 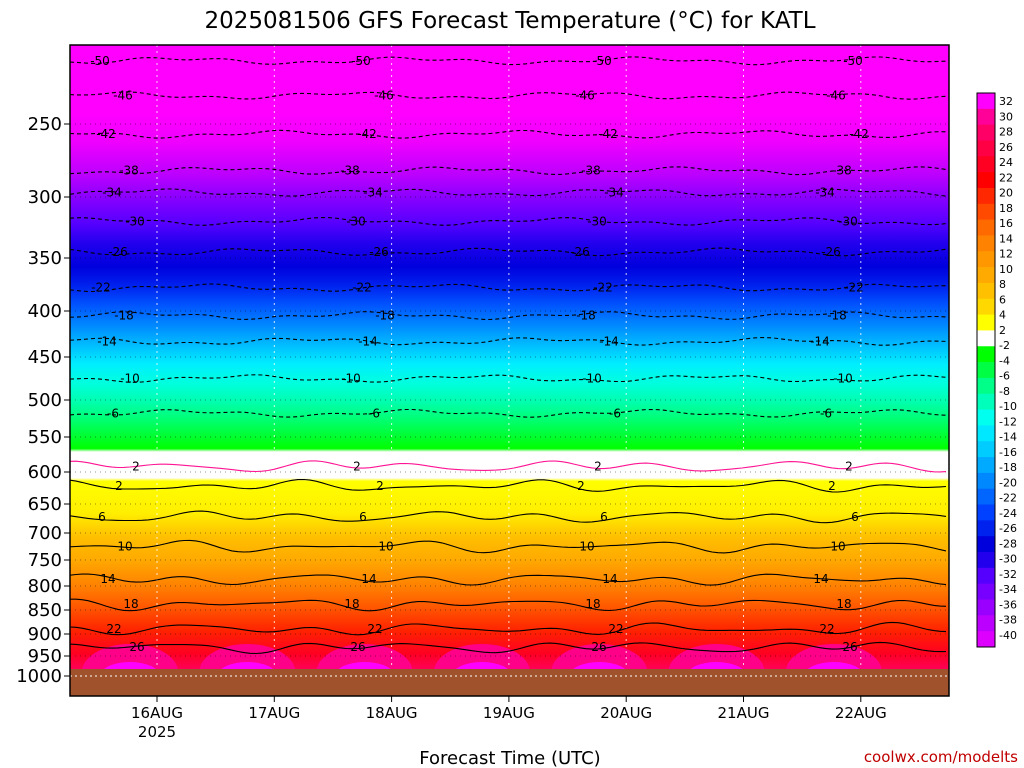 What do you see at coordinates (1008, 604) in the screenshot?
I see `colorbar-label: -36` at bounding box center [1008, 604].